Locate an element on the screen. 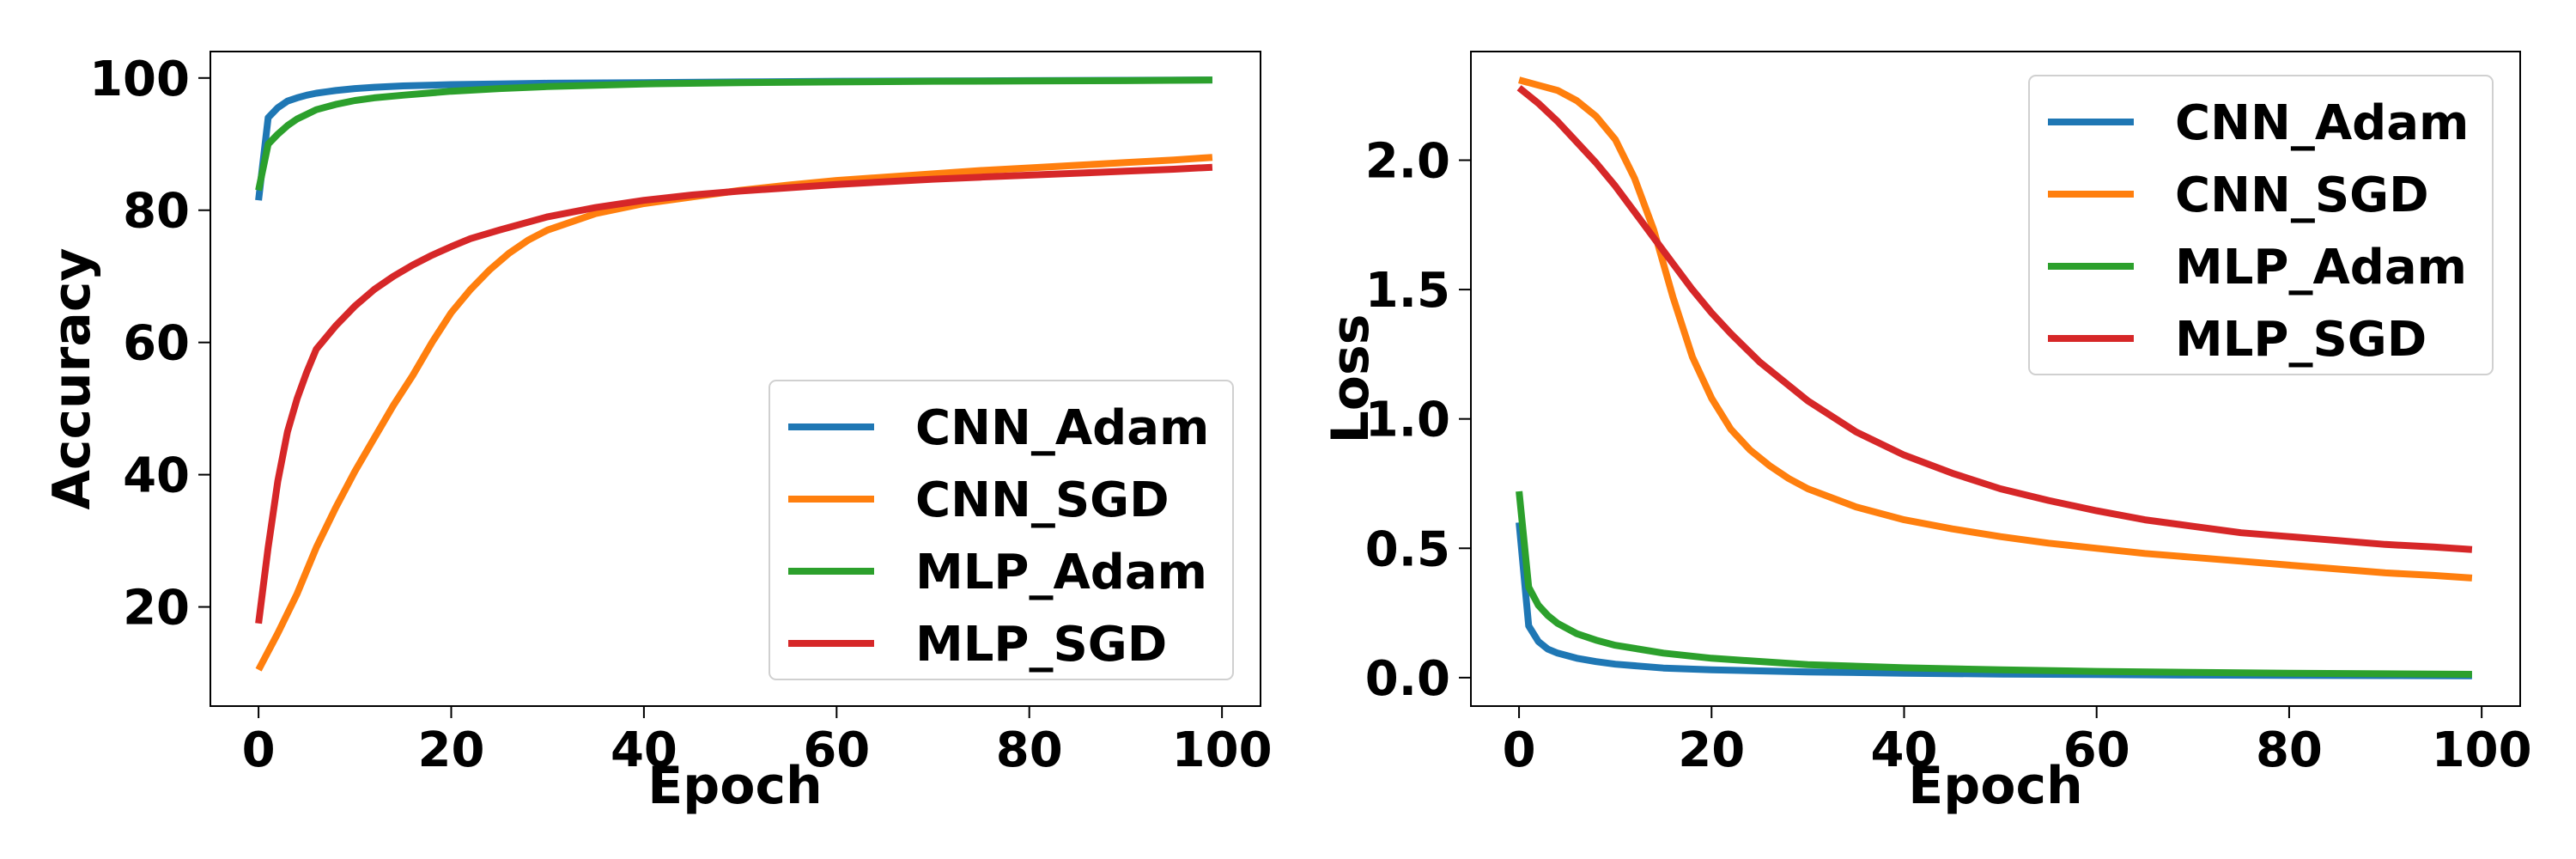 This screenshot has height=859, width=2576. accuracy-x-tick-label: 100 is located at coordinates (1222, 750).